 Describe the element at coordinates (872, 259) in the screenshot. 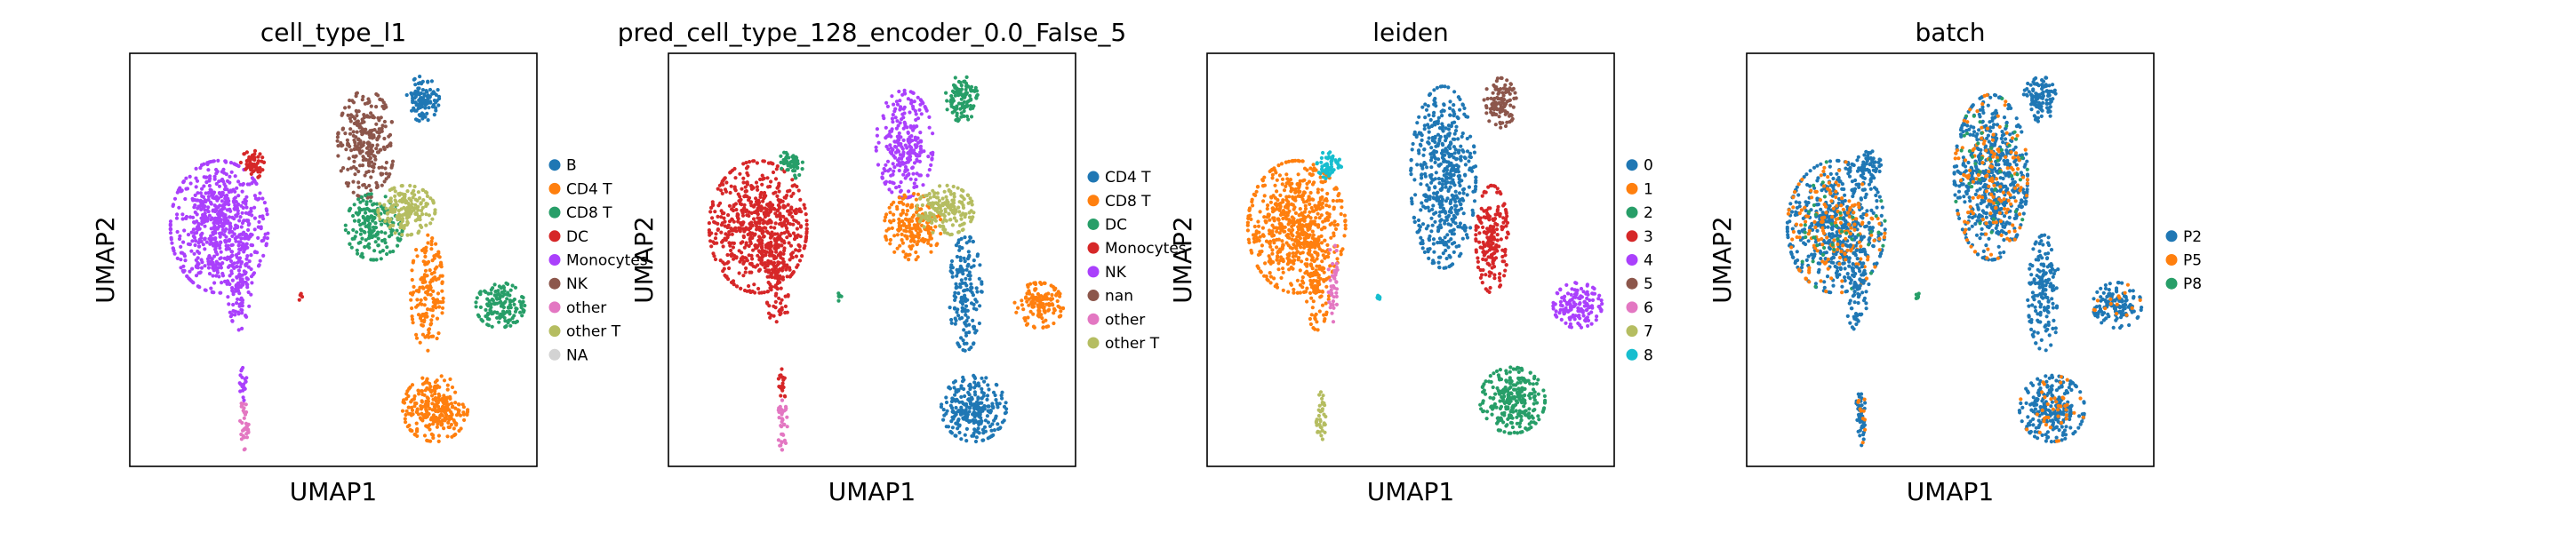

I see `plot-frame` at that location.